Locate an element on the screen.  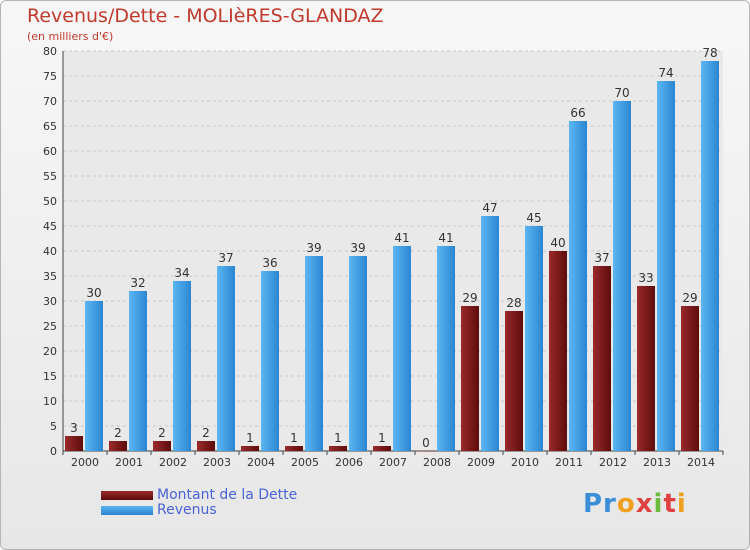
x-tick-label: 2009 is located at coordinates (481, 462).